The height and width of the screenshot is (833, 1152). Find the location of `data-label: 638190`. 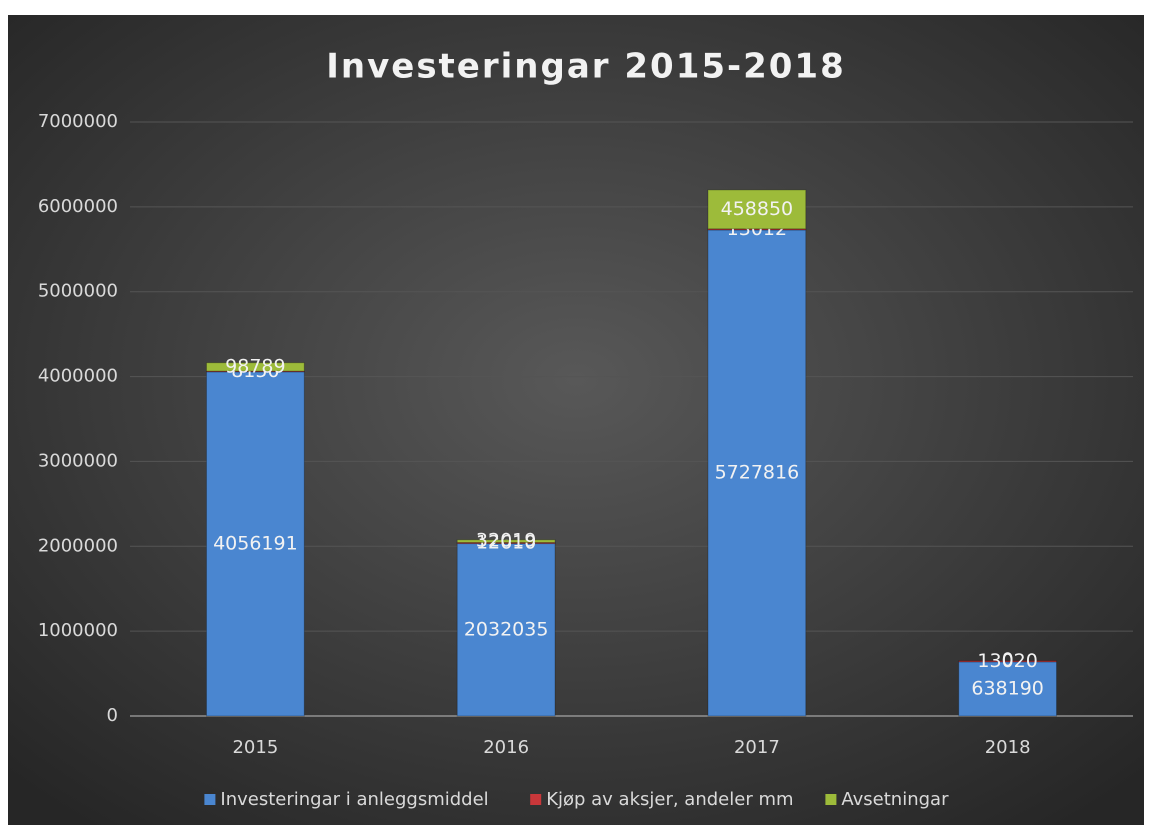

data-label: 638190 is located at coordinates (1007, 688).